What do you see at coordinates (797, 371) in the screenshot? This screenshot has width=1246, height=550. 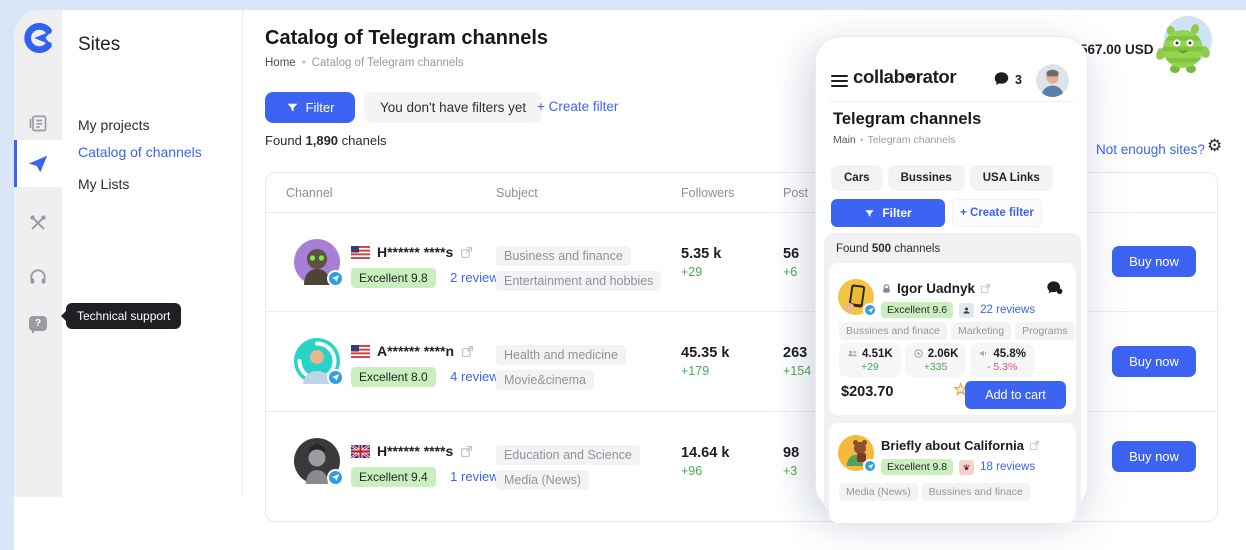 I see `posts-delta: +154` at bounding box center [797, 371].